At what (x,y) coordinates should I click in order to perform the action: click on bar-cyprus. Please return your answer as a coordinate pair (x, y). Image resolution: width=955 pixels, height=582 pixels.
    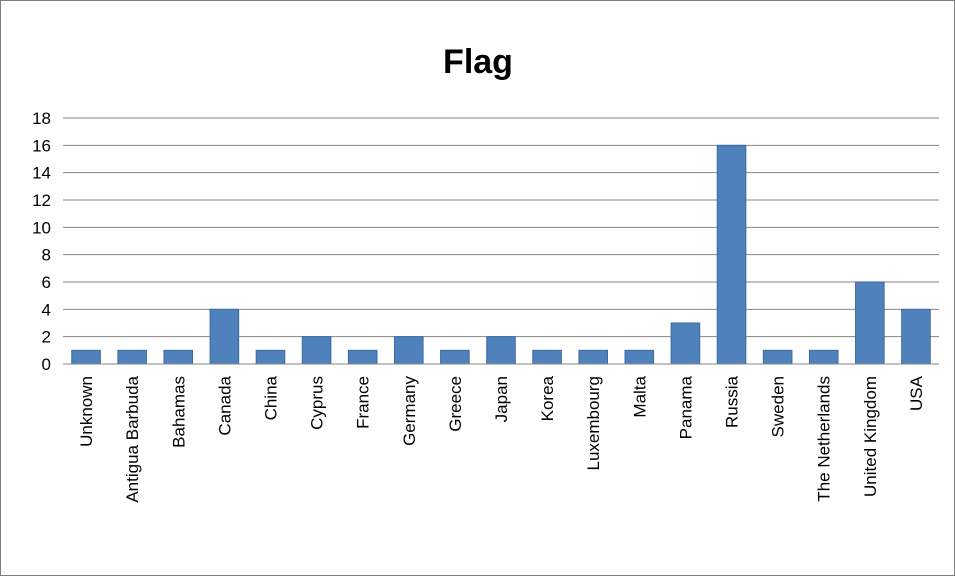
    Looking at the image, I should click on (316, 350).